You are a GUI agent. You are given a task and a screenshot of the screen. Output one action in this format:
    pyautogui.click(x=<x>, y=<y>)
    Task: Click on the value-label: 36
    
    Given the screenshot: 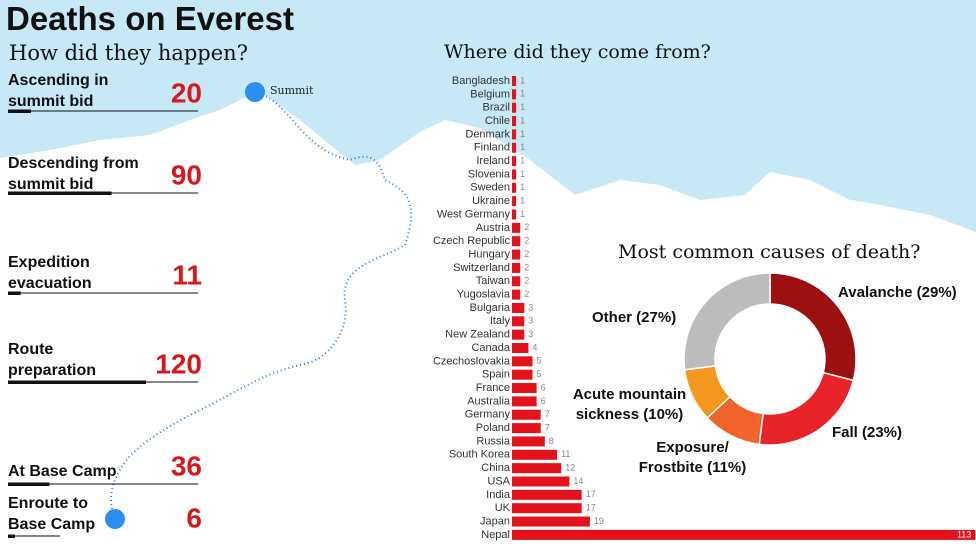 What is the action you would take?
    pyautogui.click(x=186, y=465)
    